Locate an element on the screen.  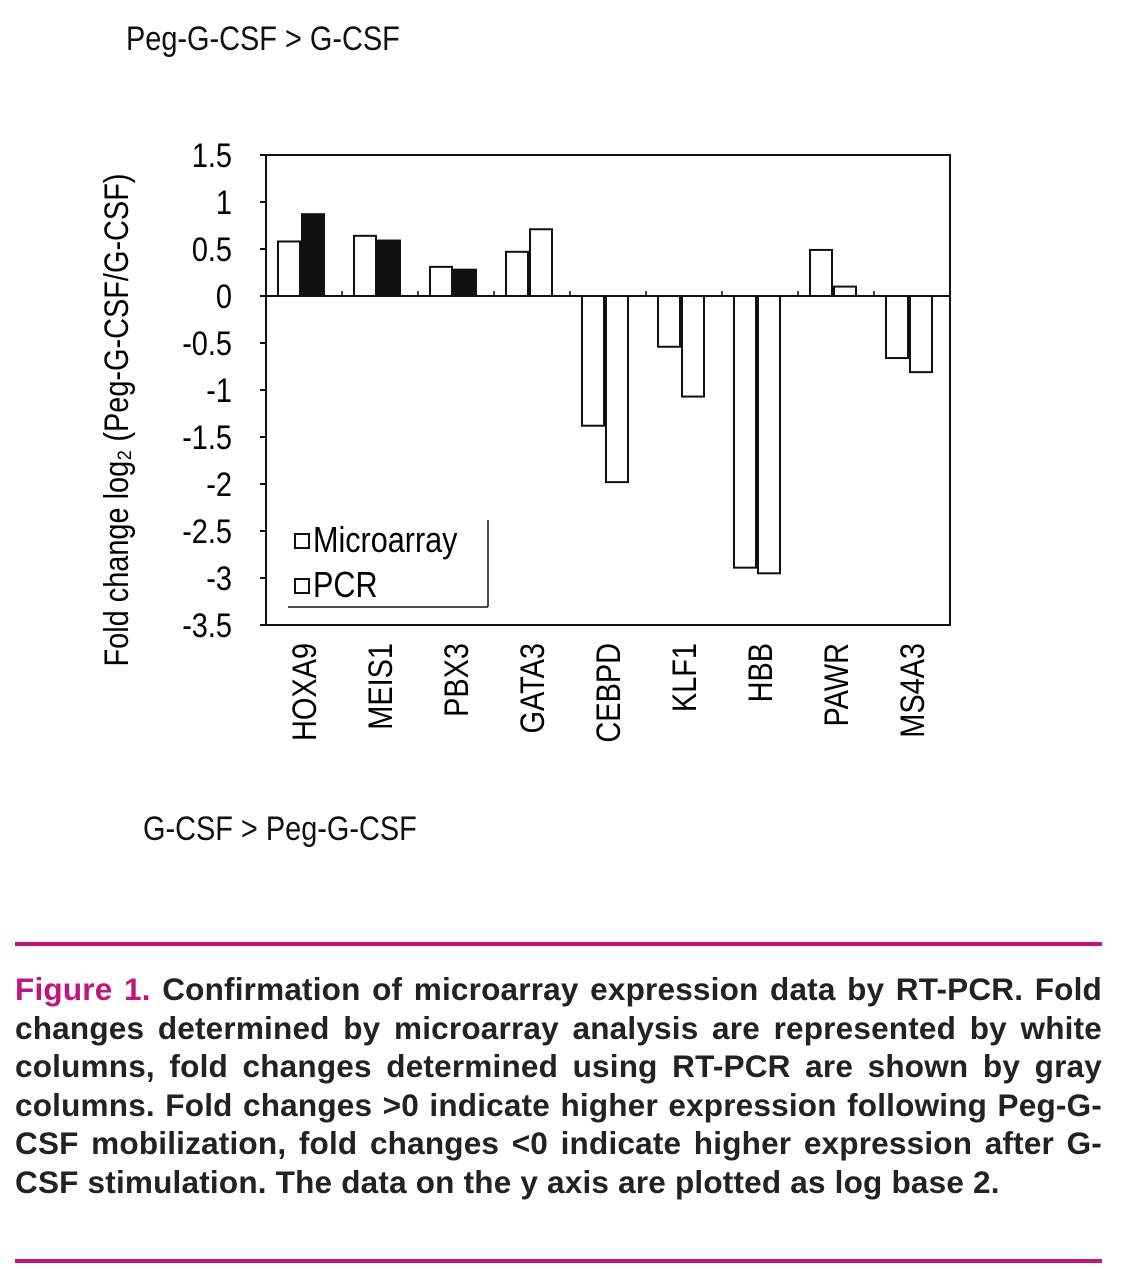
y-tick-label: 1 is located at coordinates (224, 202).